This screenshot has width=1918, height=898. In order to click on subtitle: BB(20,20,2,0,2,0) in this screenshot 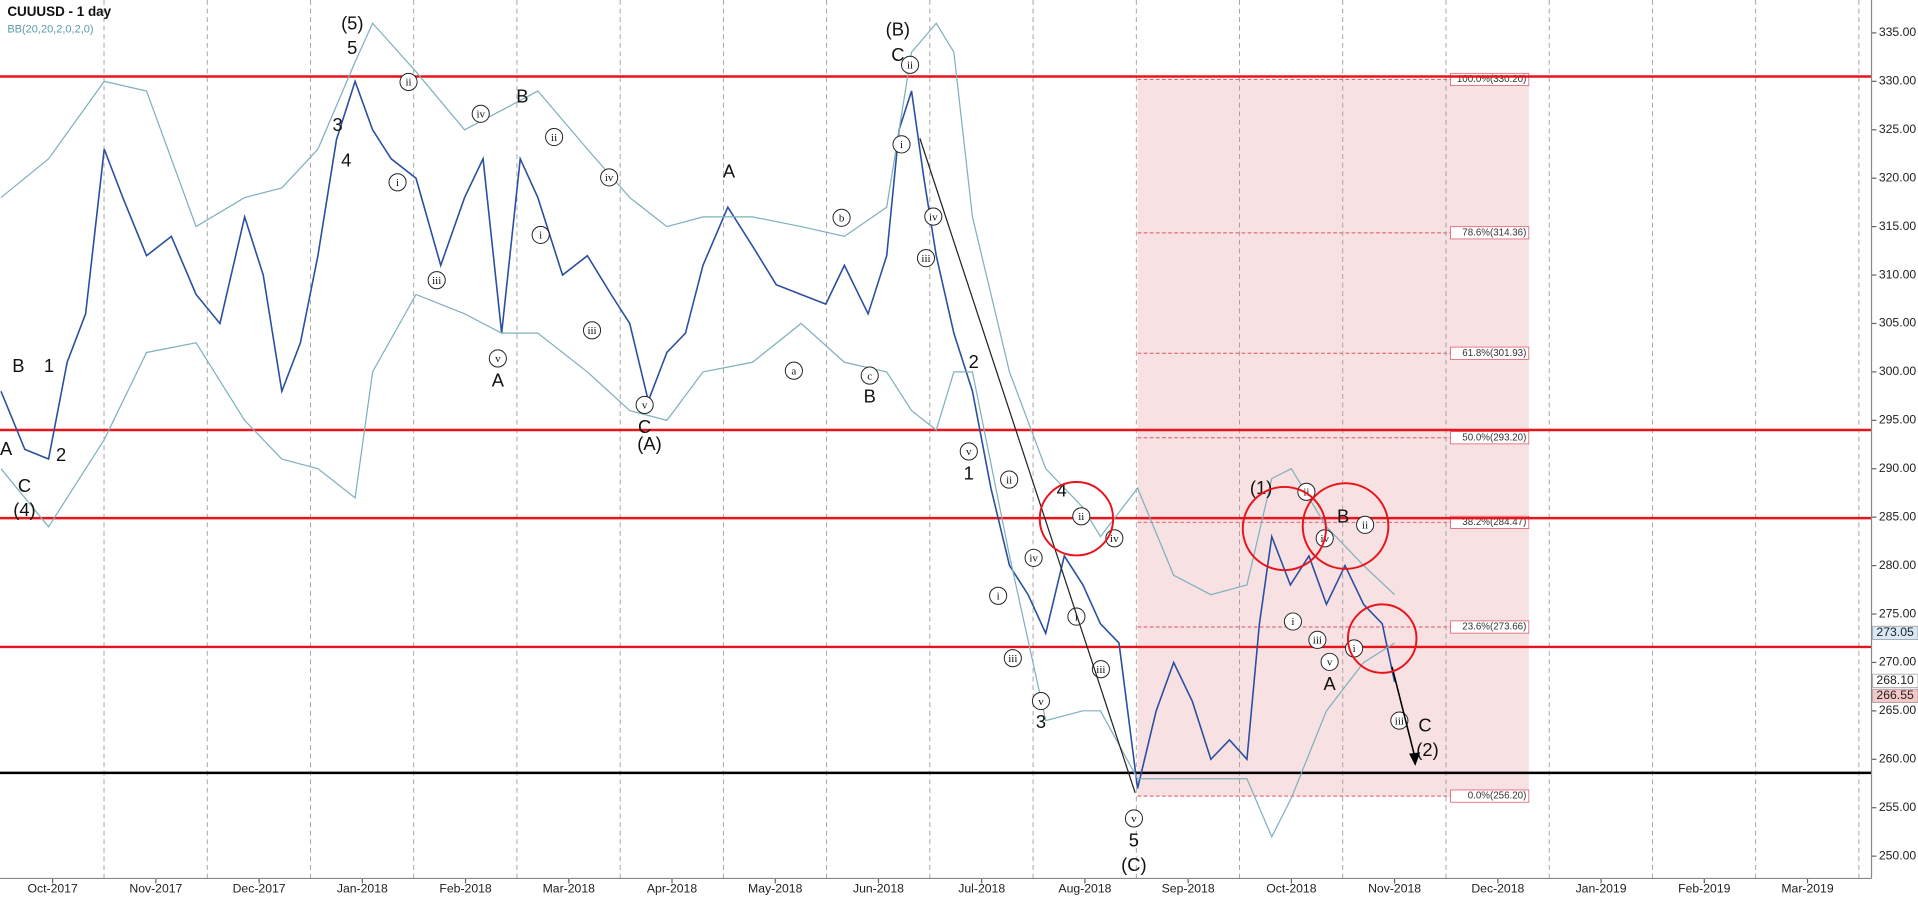, I will do `click(50, 29)`.